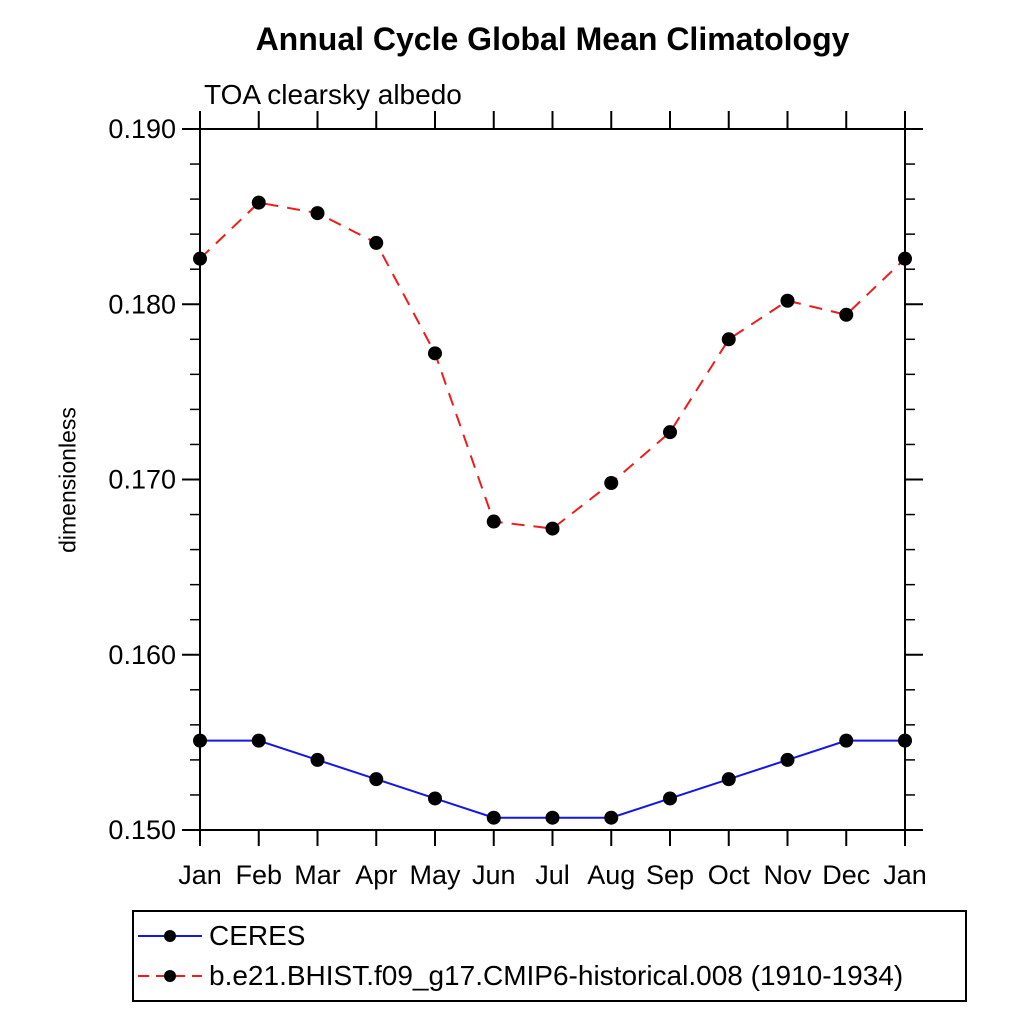  Describe the element at coordinates (258, 875) in the screenshot. I see `x-tick-label: Feb` at that location.